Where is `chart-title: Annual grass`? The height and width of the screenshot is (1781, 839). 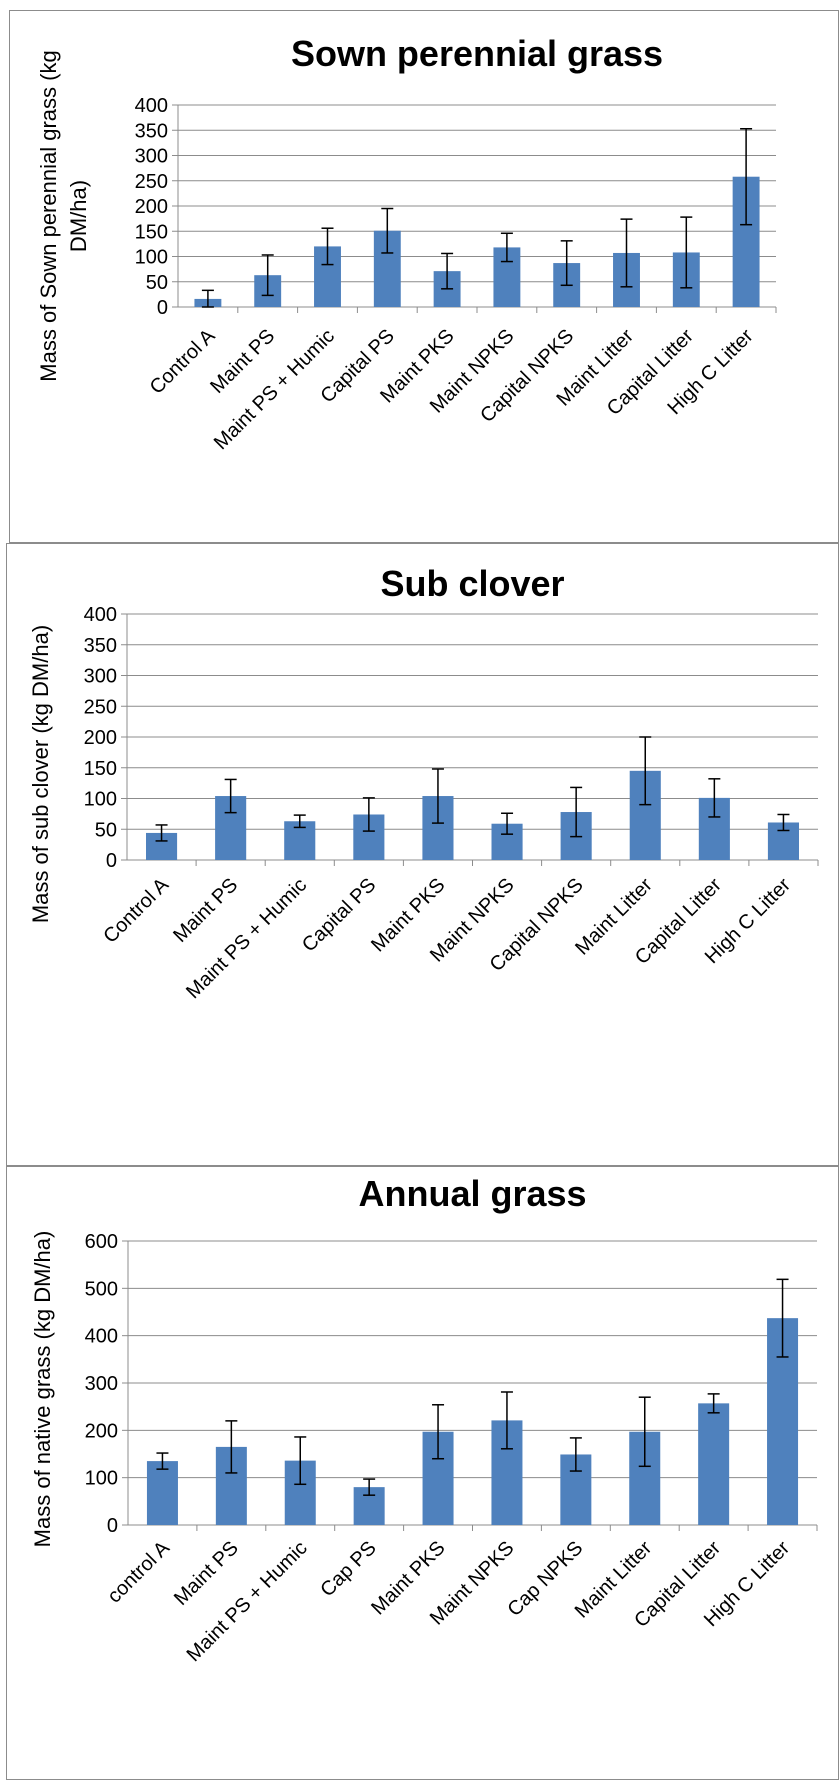 chart-title: Annual grass is located at coordinates (472, 1193).